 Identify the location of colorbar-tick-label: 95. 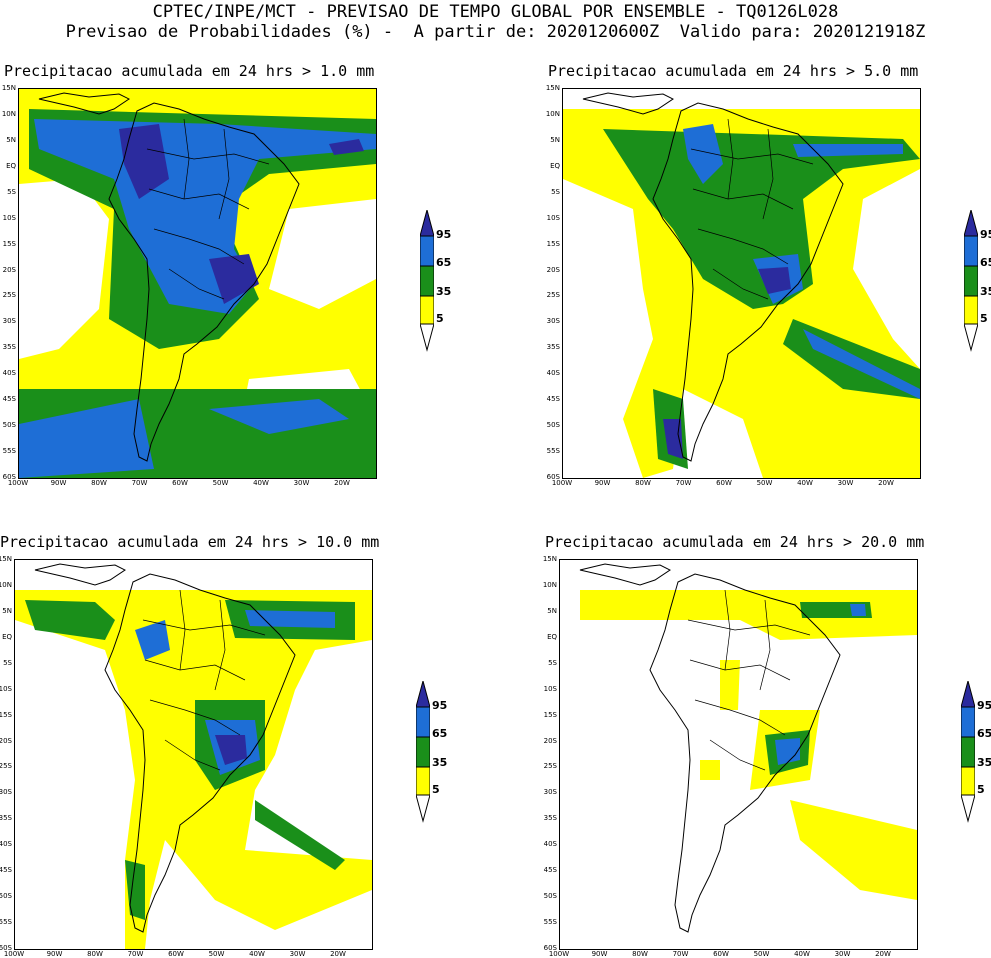
(985, 234).